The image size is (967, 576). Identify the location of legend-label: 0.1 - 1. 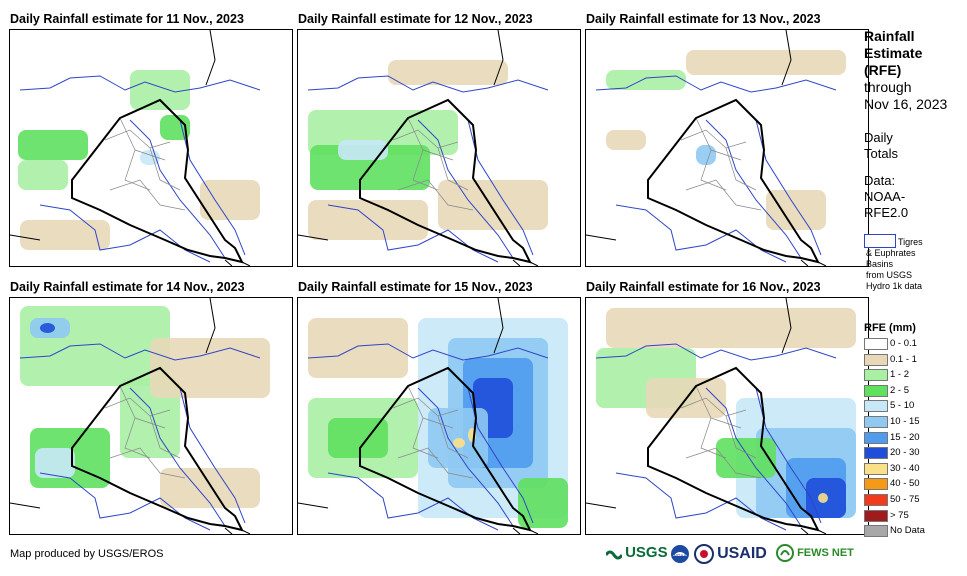
(903, 359).